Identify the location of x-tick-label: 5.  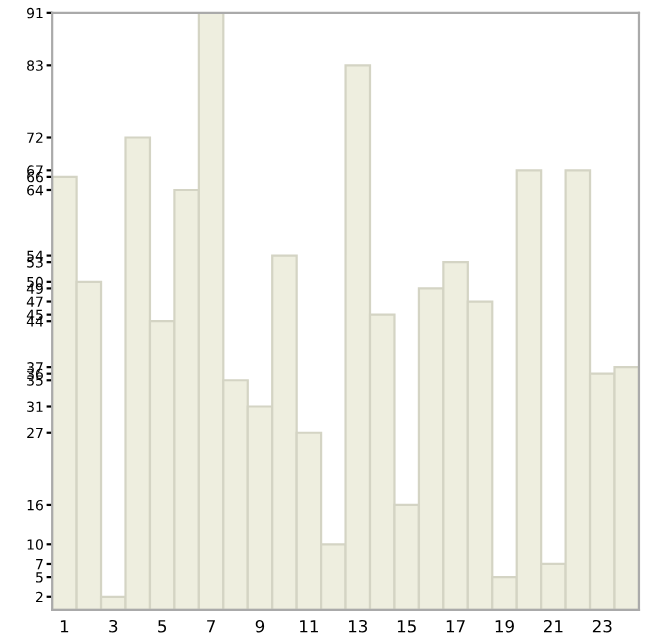
(162, 626).